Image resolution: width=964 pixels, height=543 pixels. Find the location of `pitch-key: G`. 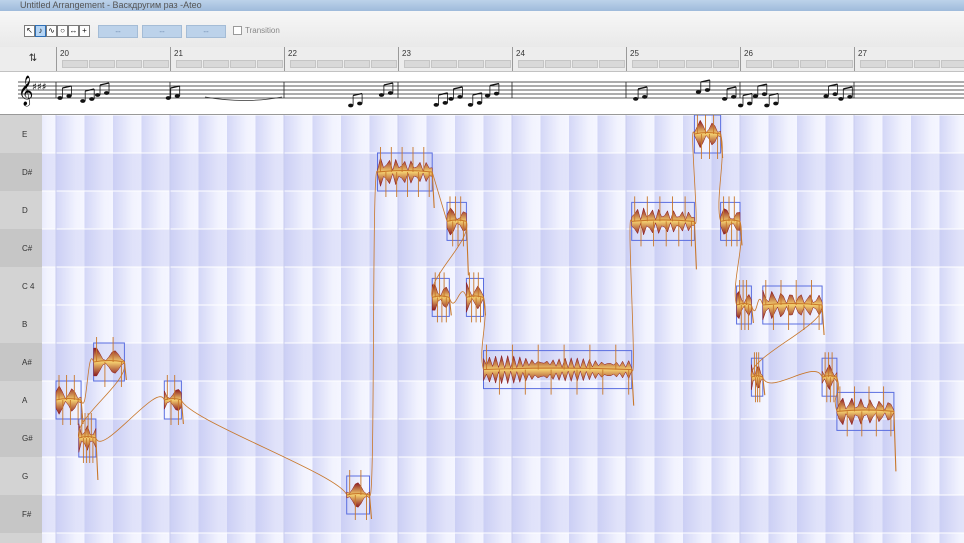

pitch-key: G is located at coordinates (21, 476).